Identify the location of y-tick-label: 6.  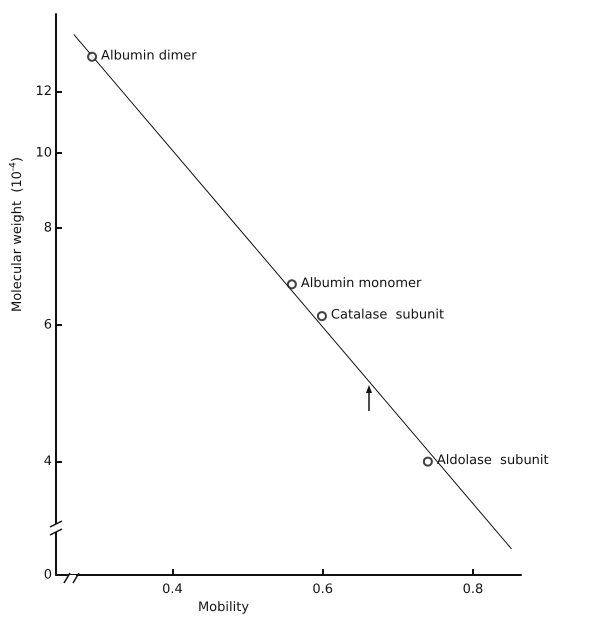
(48, 324).